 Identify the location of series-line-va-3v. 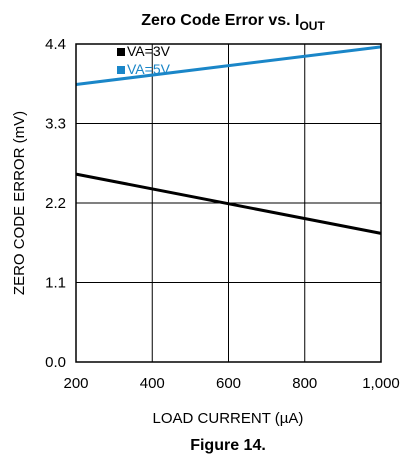
(228, 203).